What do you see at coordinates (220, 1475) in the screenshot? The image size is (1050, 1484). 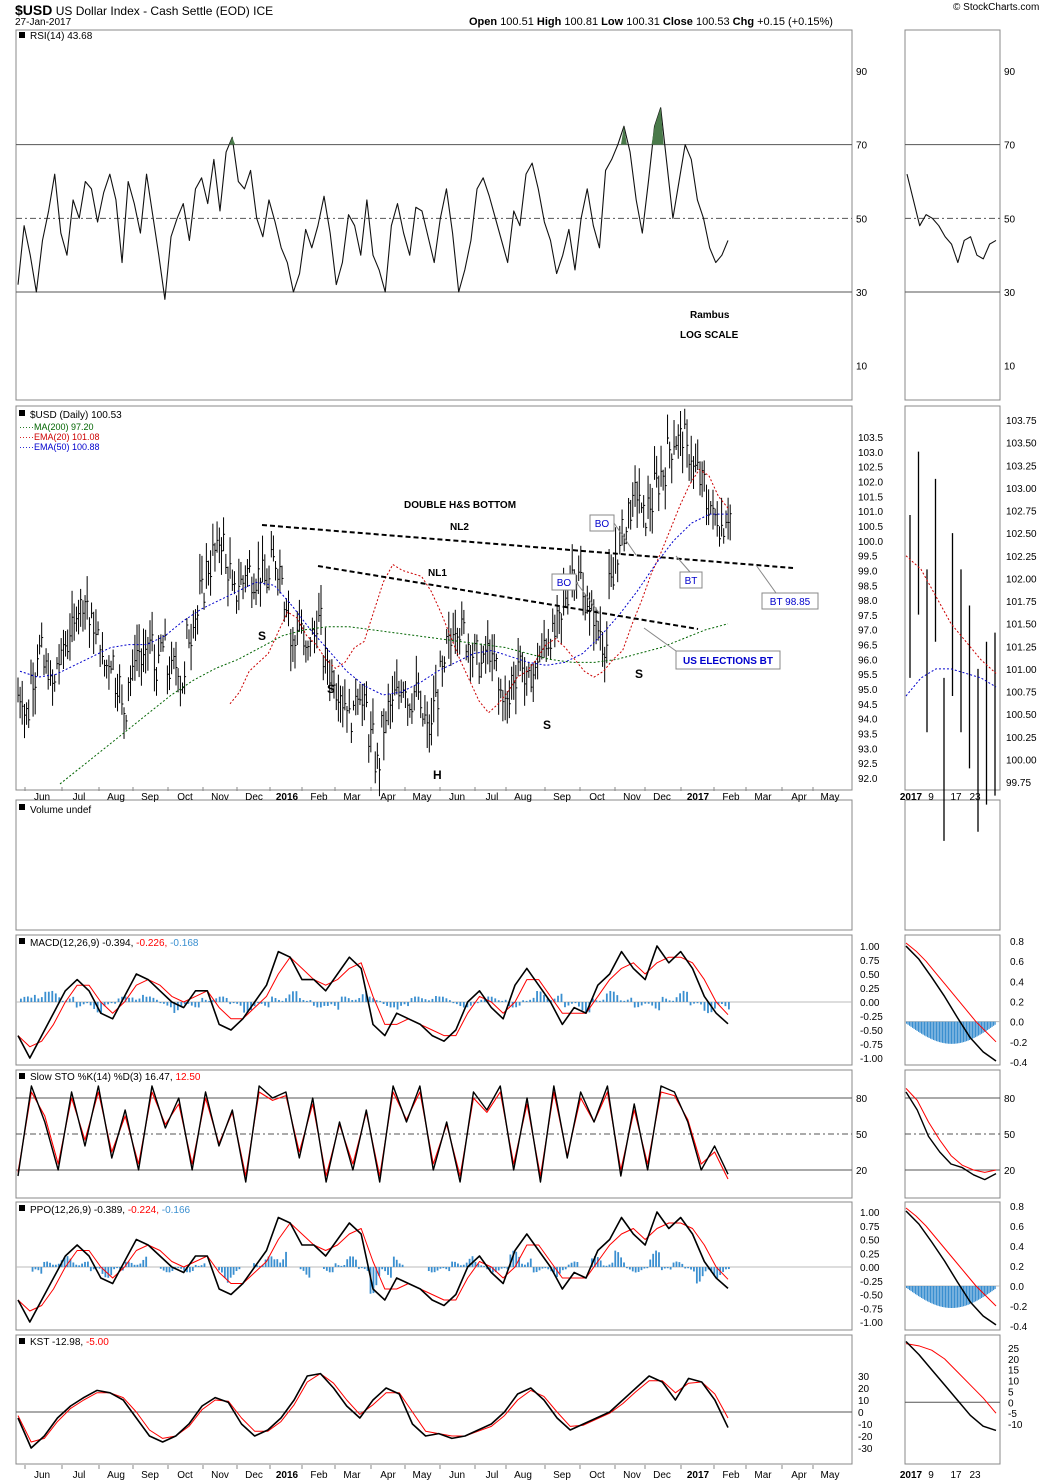 I see `x-axis-month-label: Nov` at bounding box center [220, 1475].